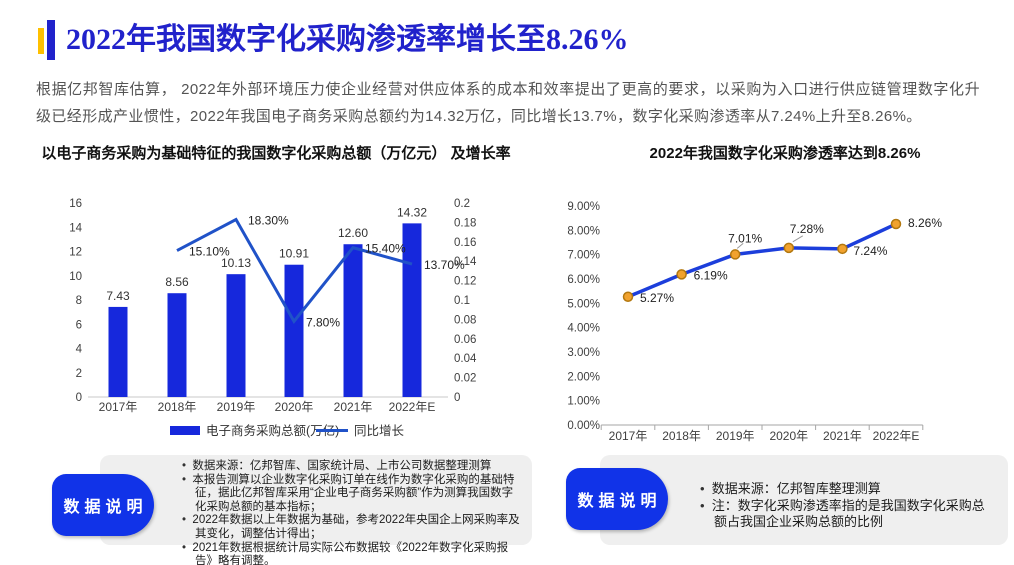  I want to click on title-accent-blue-bar, so click(51, 40).